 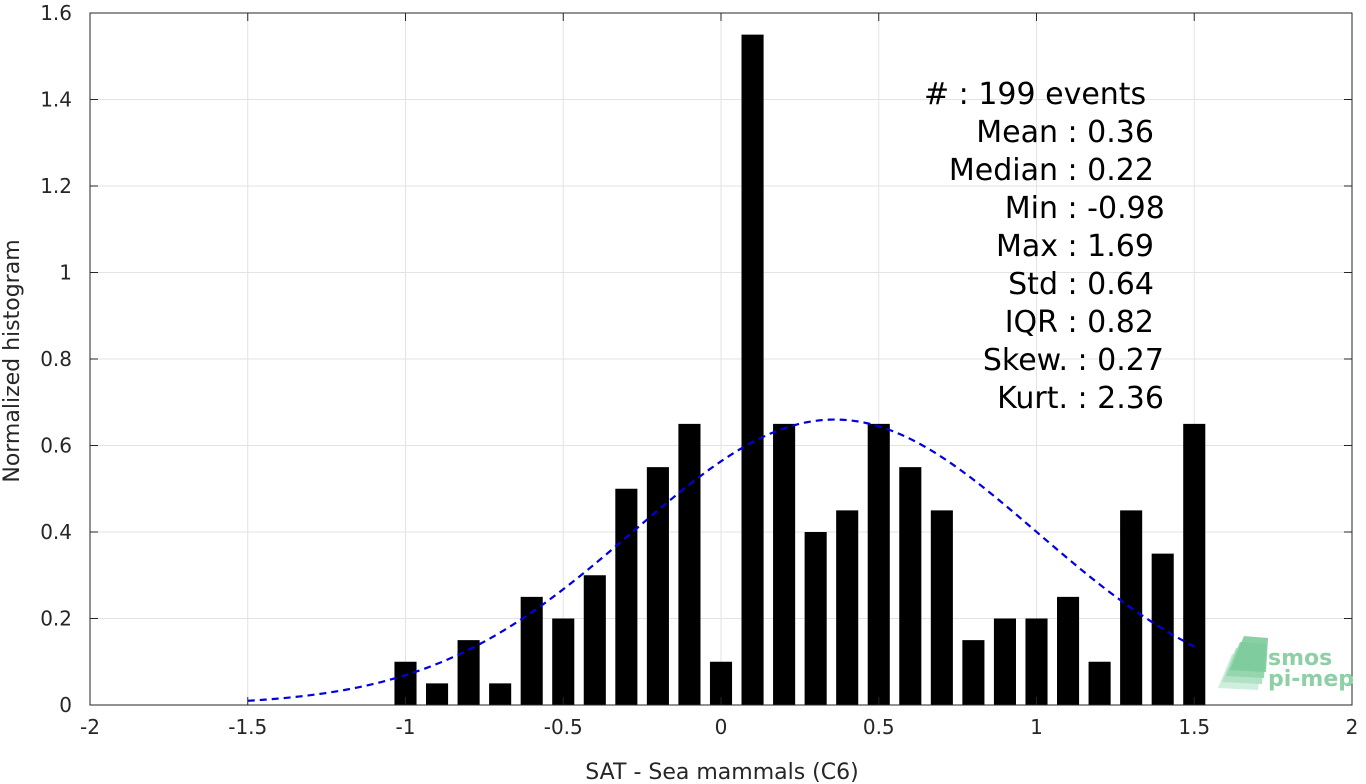 I want to click on stat-label: Std, so click(x=1033, y=284).